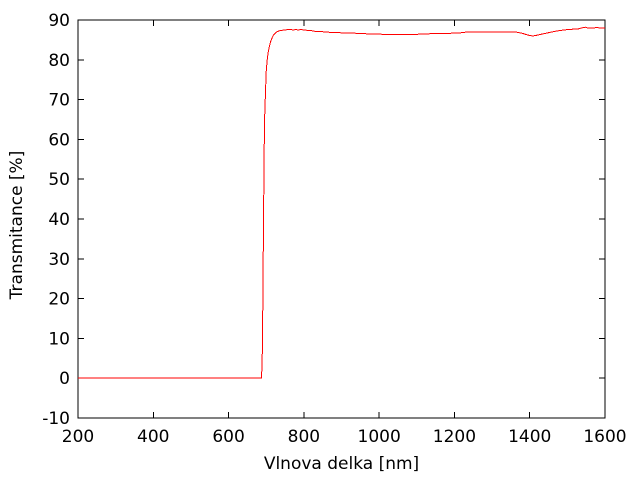  What do you see at coordinates (59, 260) in the screenshot?
I see `y-tick-label: 30` at bounding box center [59, 260].